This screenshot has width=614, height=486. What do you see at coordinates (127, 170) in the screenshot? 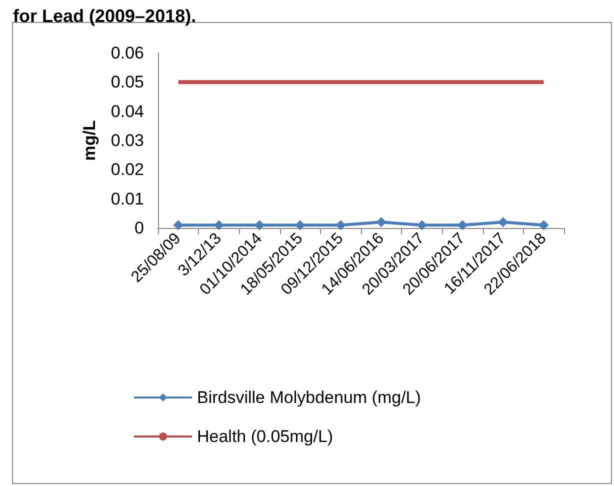
I see `y-tick-label: 0.02` at bounding box center [127, 170].